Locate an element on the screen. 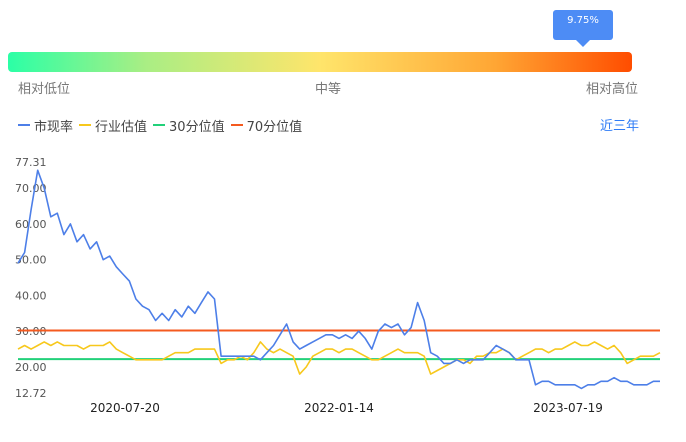 The width and height of the screenshot is (686, 442). legend-swatch-pct70 is located at coordinates (236, 125).